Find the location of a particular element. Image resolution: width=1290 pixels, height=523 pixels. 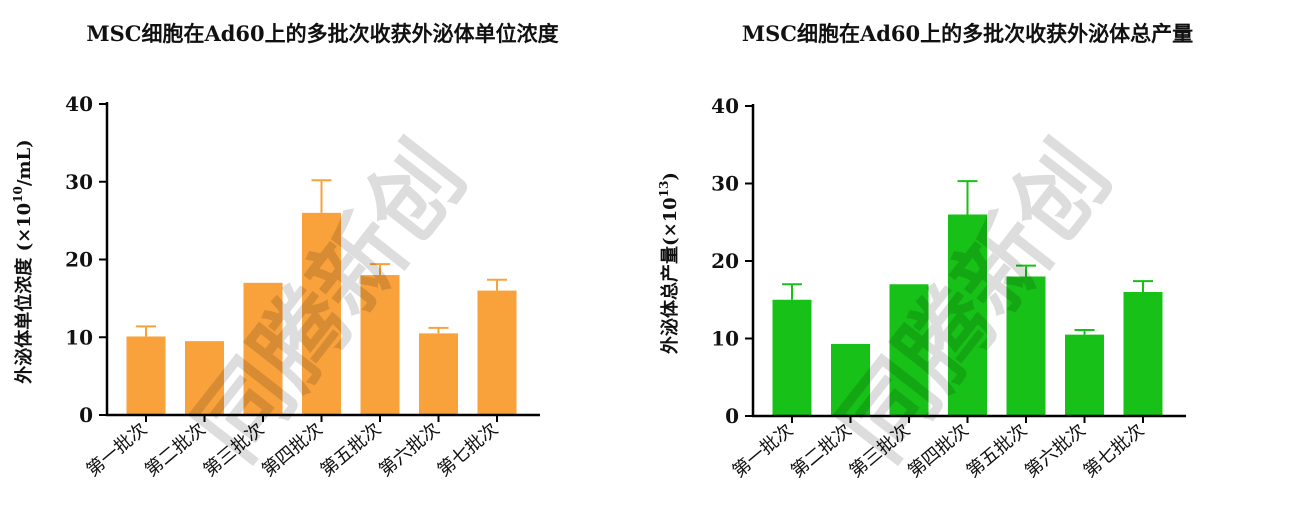

y-axis-label: 外泌体总产量(×1013) is located at coordinates (669, 263).